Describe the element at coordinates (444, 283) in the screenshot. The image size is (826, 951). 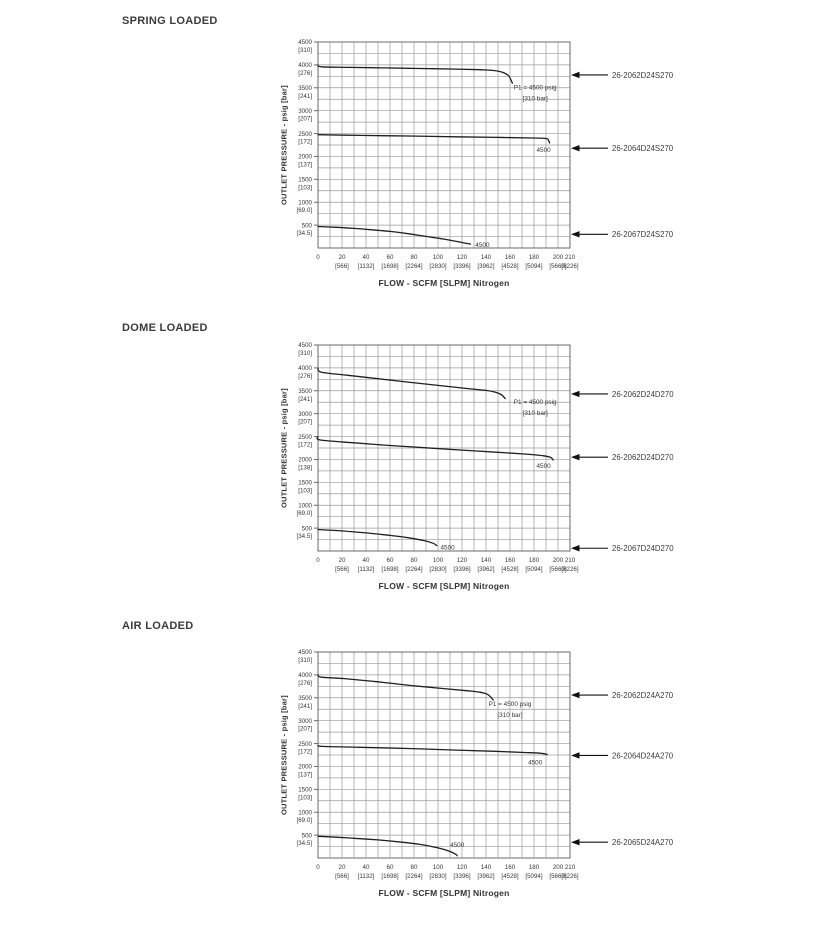
I see `x-axis-title-spring: FLOW - SCFM [SLPM] Nitrogen` at that location.